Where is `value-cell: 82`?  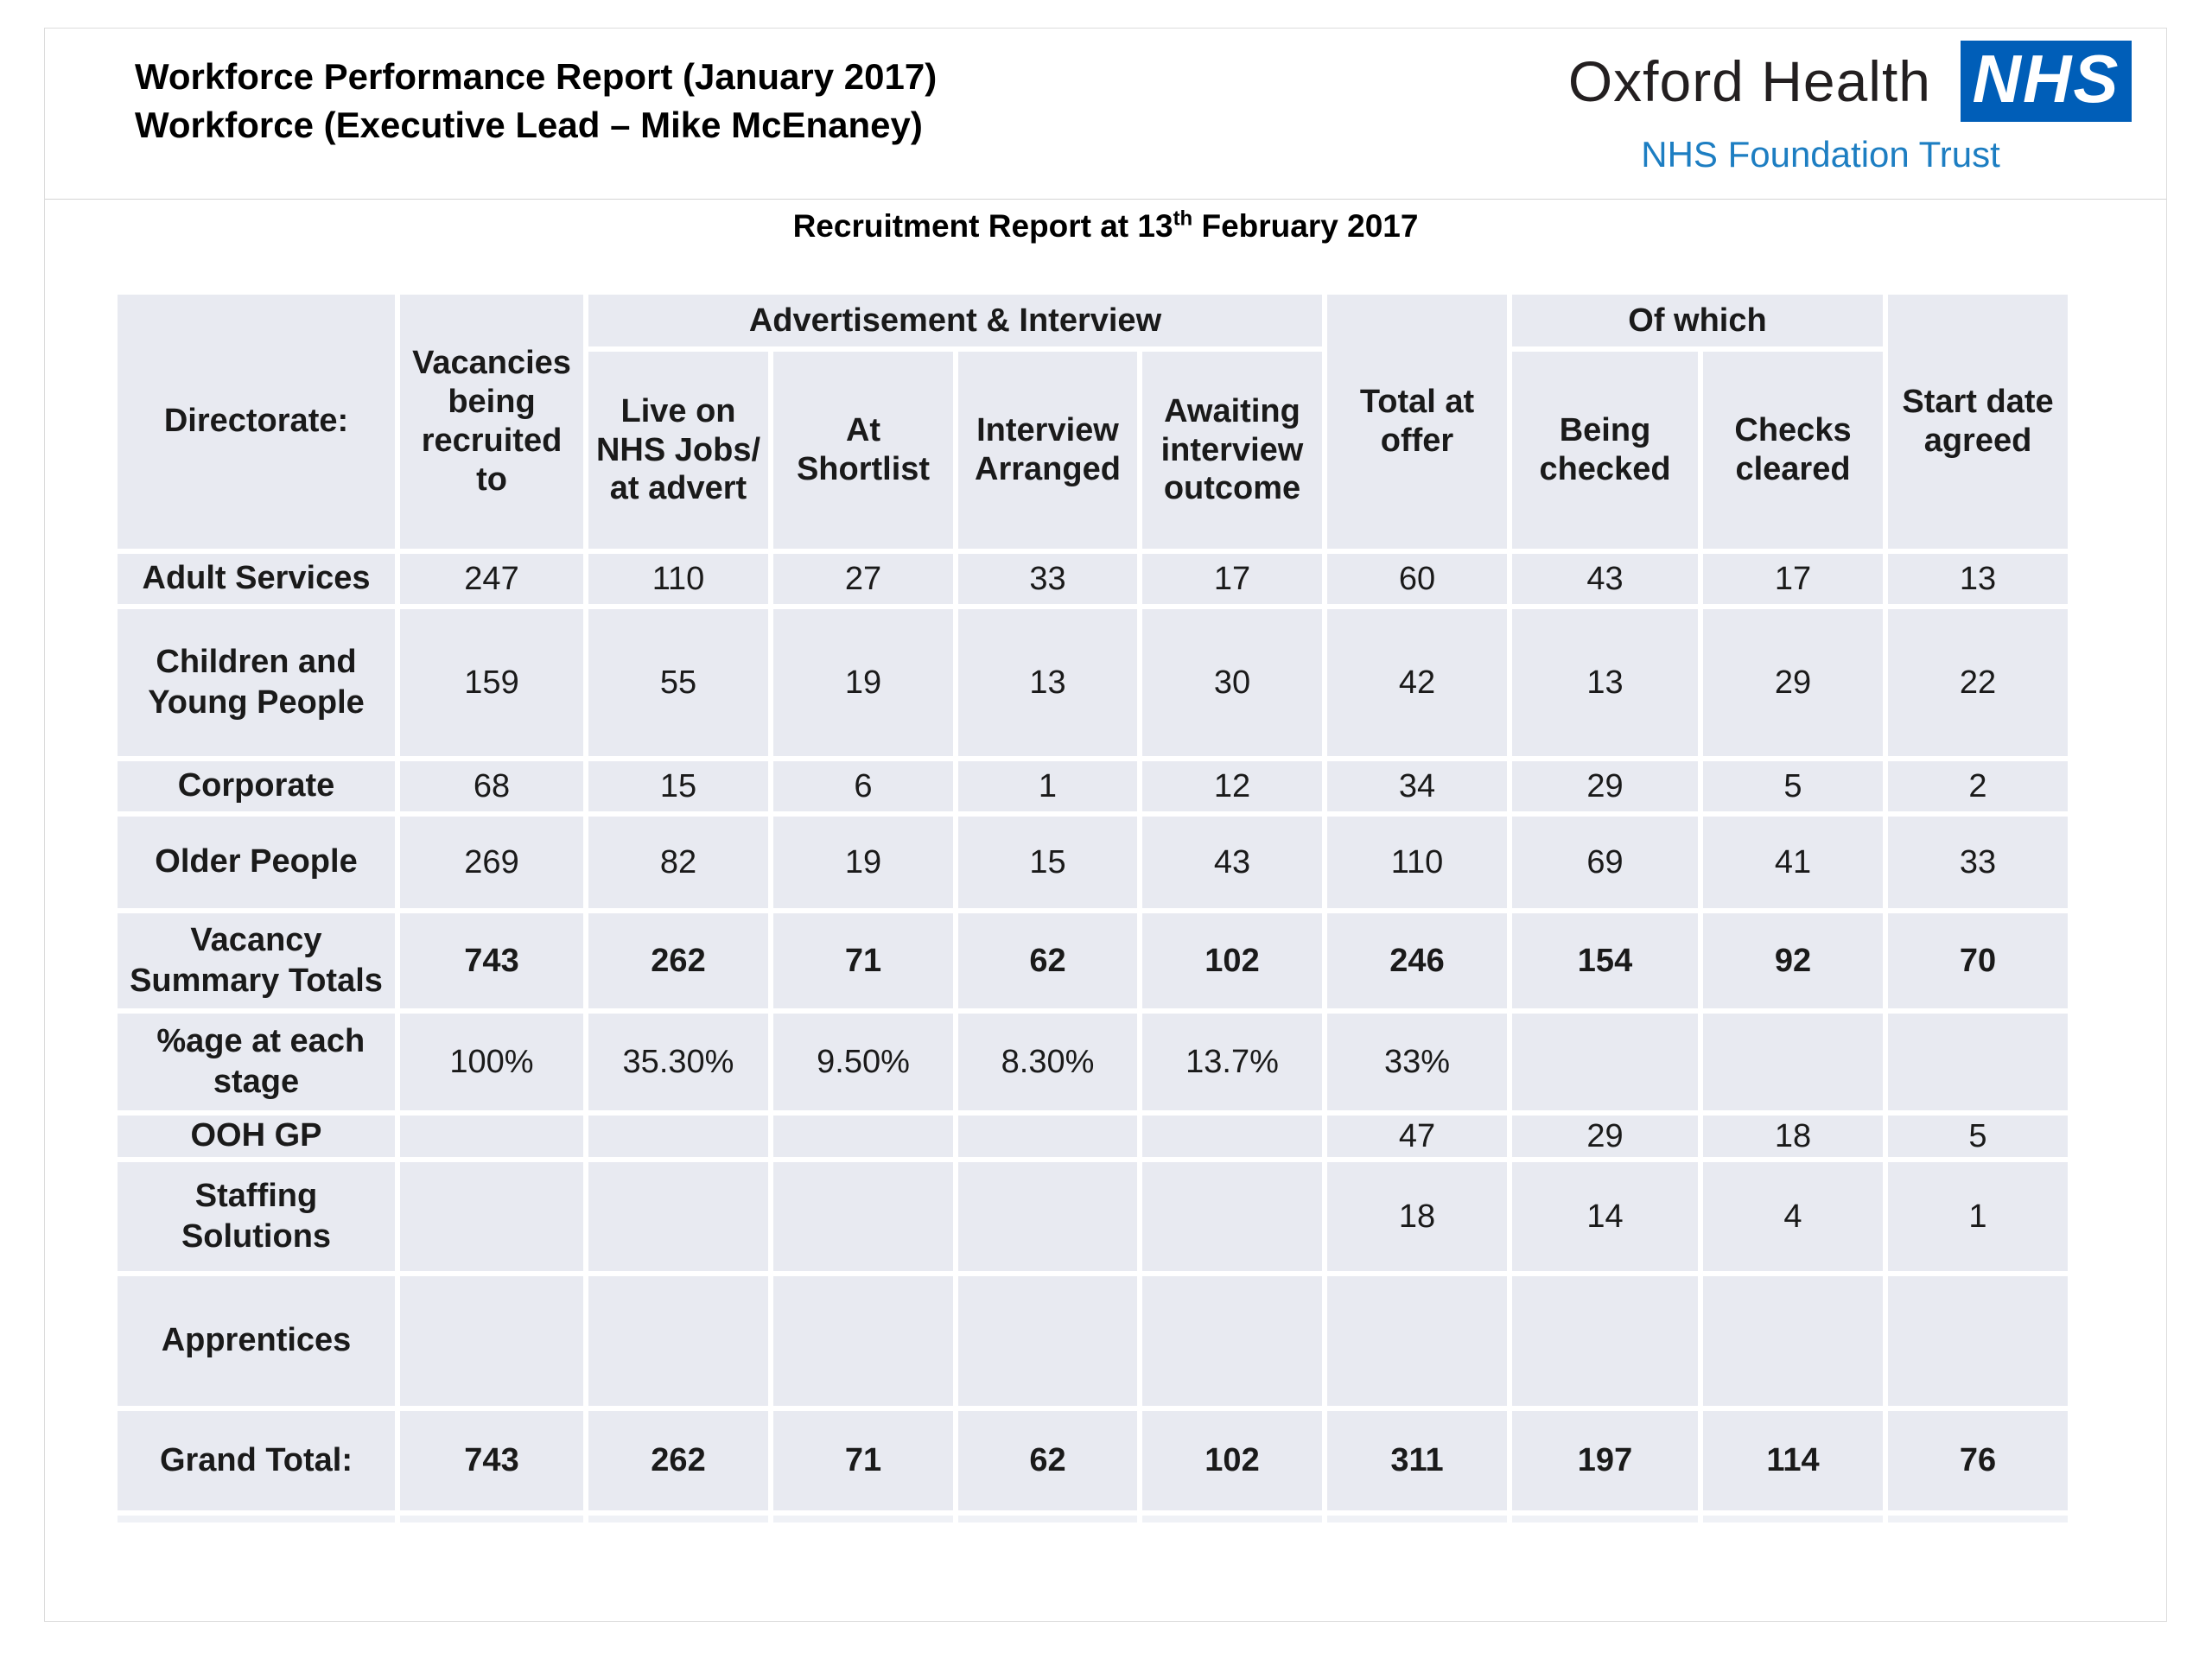 value-cell: 82 is located at coordinates (678, 862).